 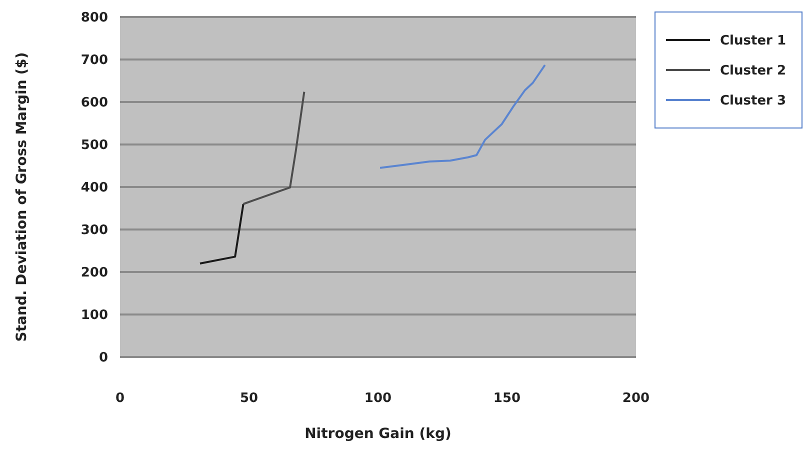 I want to click on y-tick-label: 700, so click(x=94, y=60).